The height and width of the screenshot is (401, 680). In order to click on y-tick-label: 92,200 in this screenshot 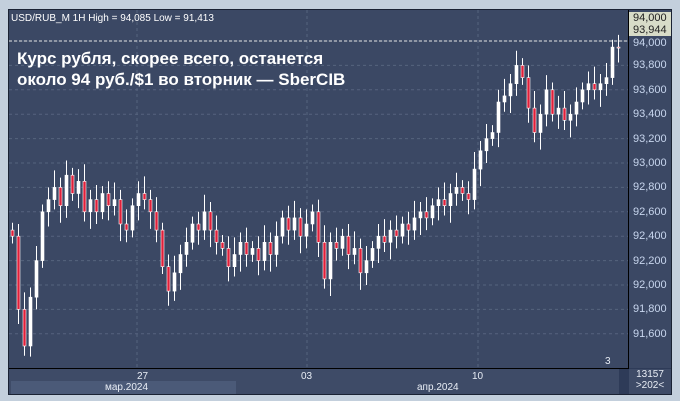, I will do `click(650, 260)`.